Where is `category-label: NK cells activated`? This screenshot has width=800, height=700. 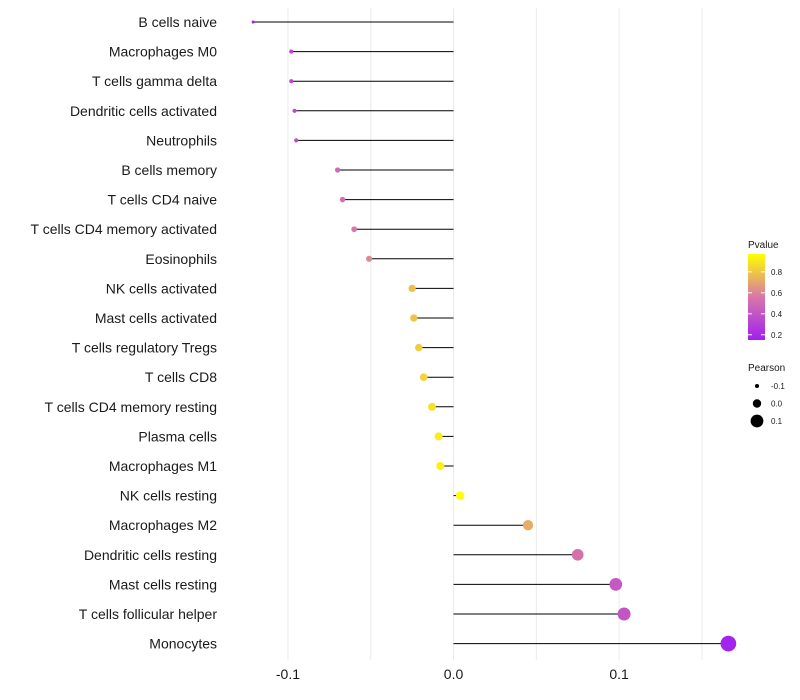
category-label: NK cells activated is located at coordinates (161, 288).